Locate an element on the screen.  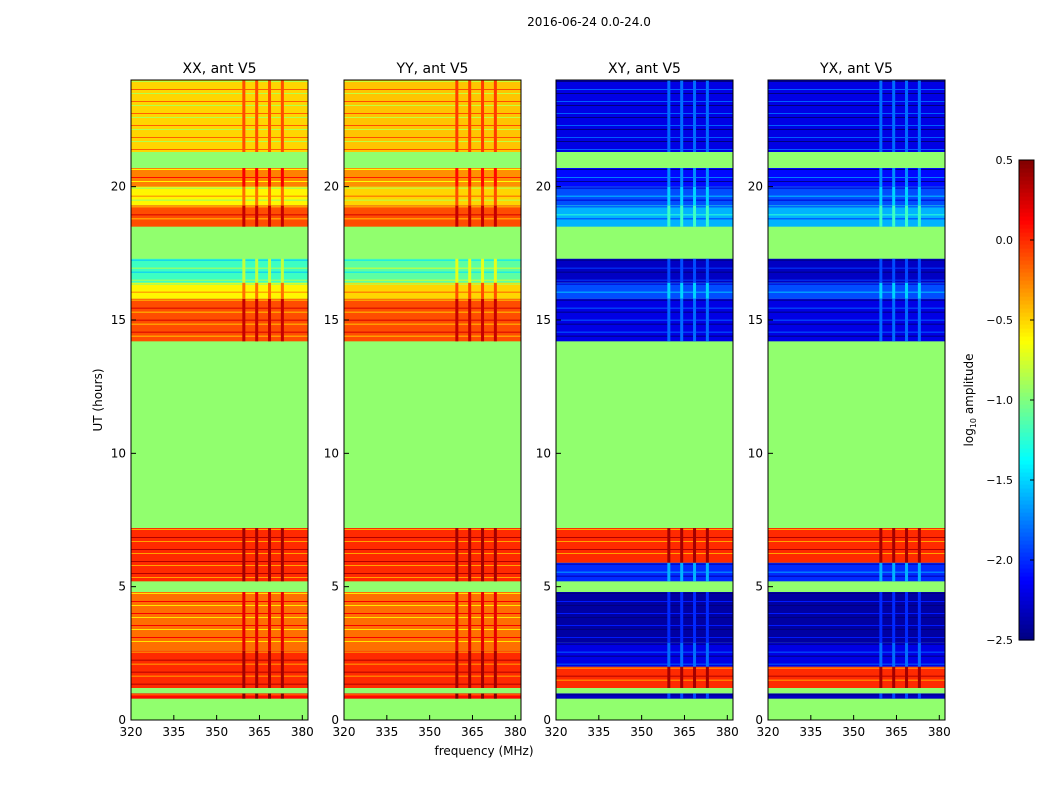
x-tick-label: 350 is located at coordinates (641, 732).